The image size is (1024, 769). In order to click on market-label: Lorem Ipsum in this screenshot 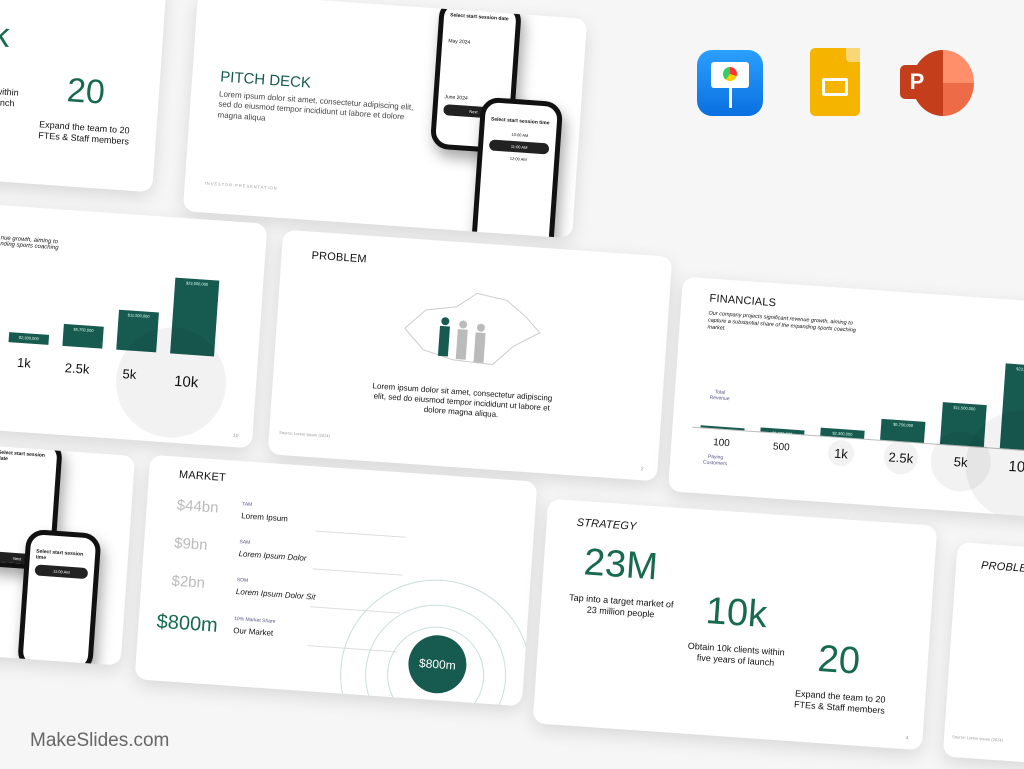, I will do `click(264, 517)`.